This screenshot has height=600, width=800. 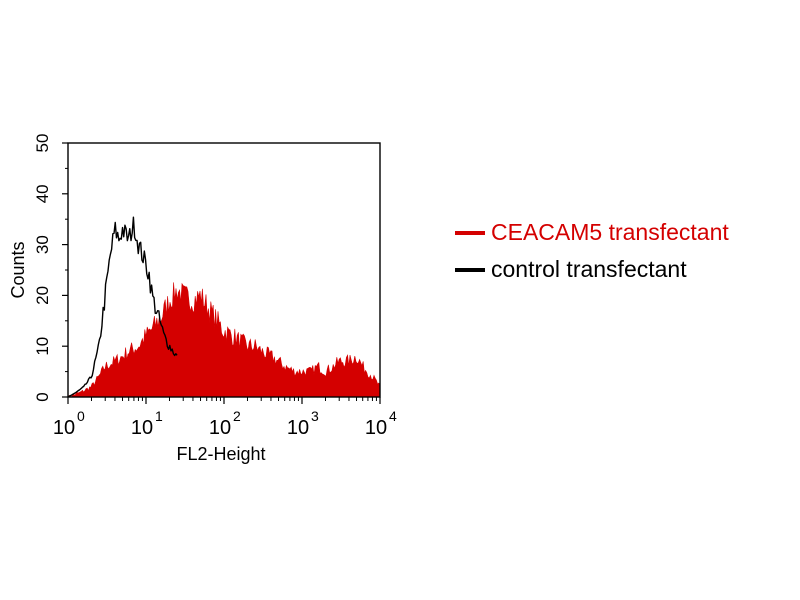 I want to click on x-tick-exponent: 3, so click(x=315, y=416).